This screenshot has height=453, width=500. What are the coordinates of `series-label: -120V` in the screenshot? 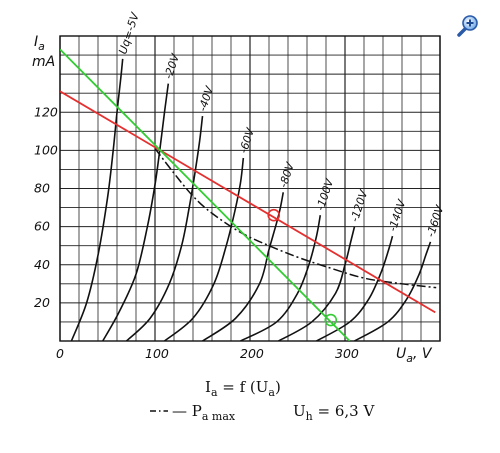 It's located at (359, 205).